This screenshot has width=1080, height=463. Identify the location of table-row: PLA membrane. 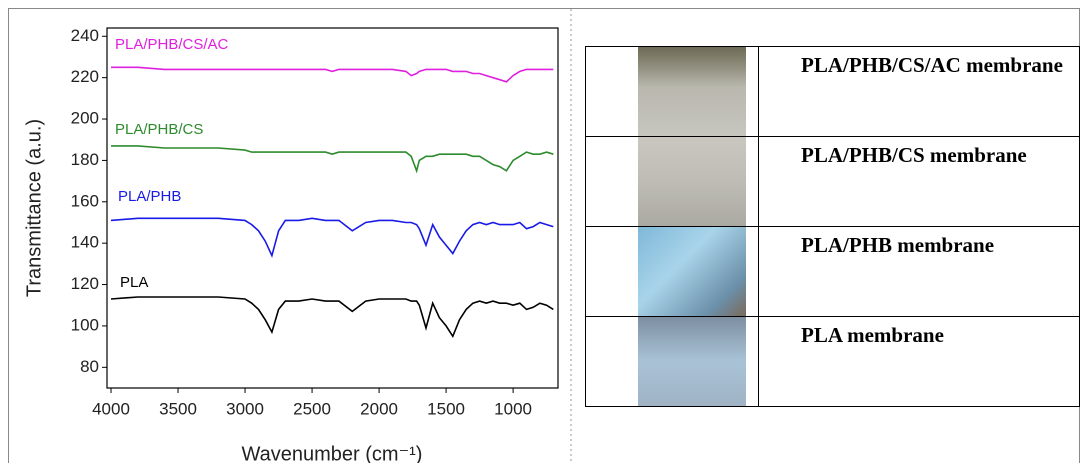
(832, 361).